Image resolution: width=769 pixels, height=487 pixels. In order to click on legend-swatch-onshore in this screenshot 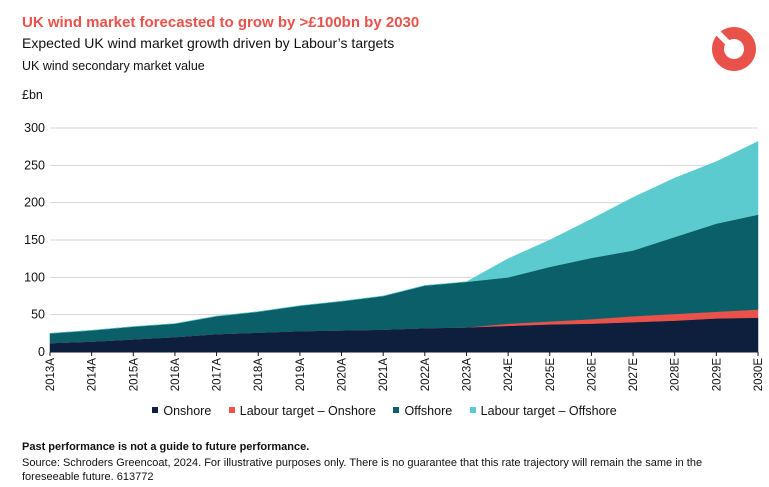, I will do `click(155, 410)`.